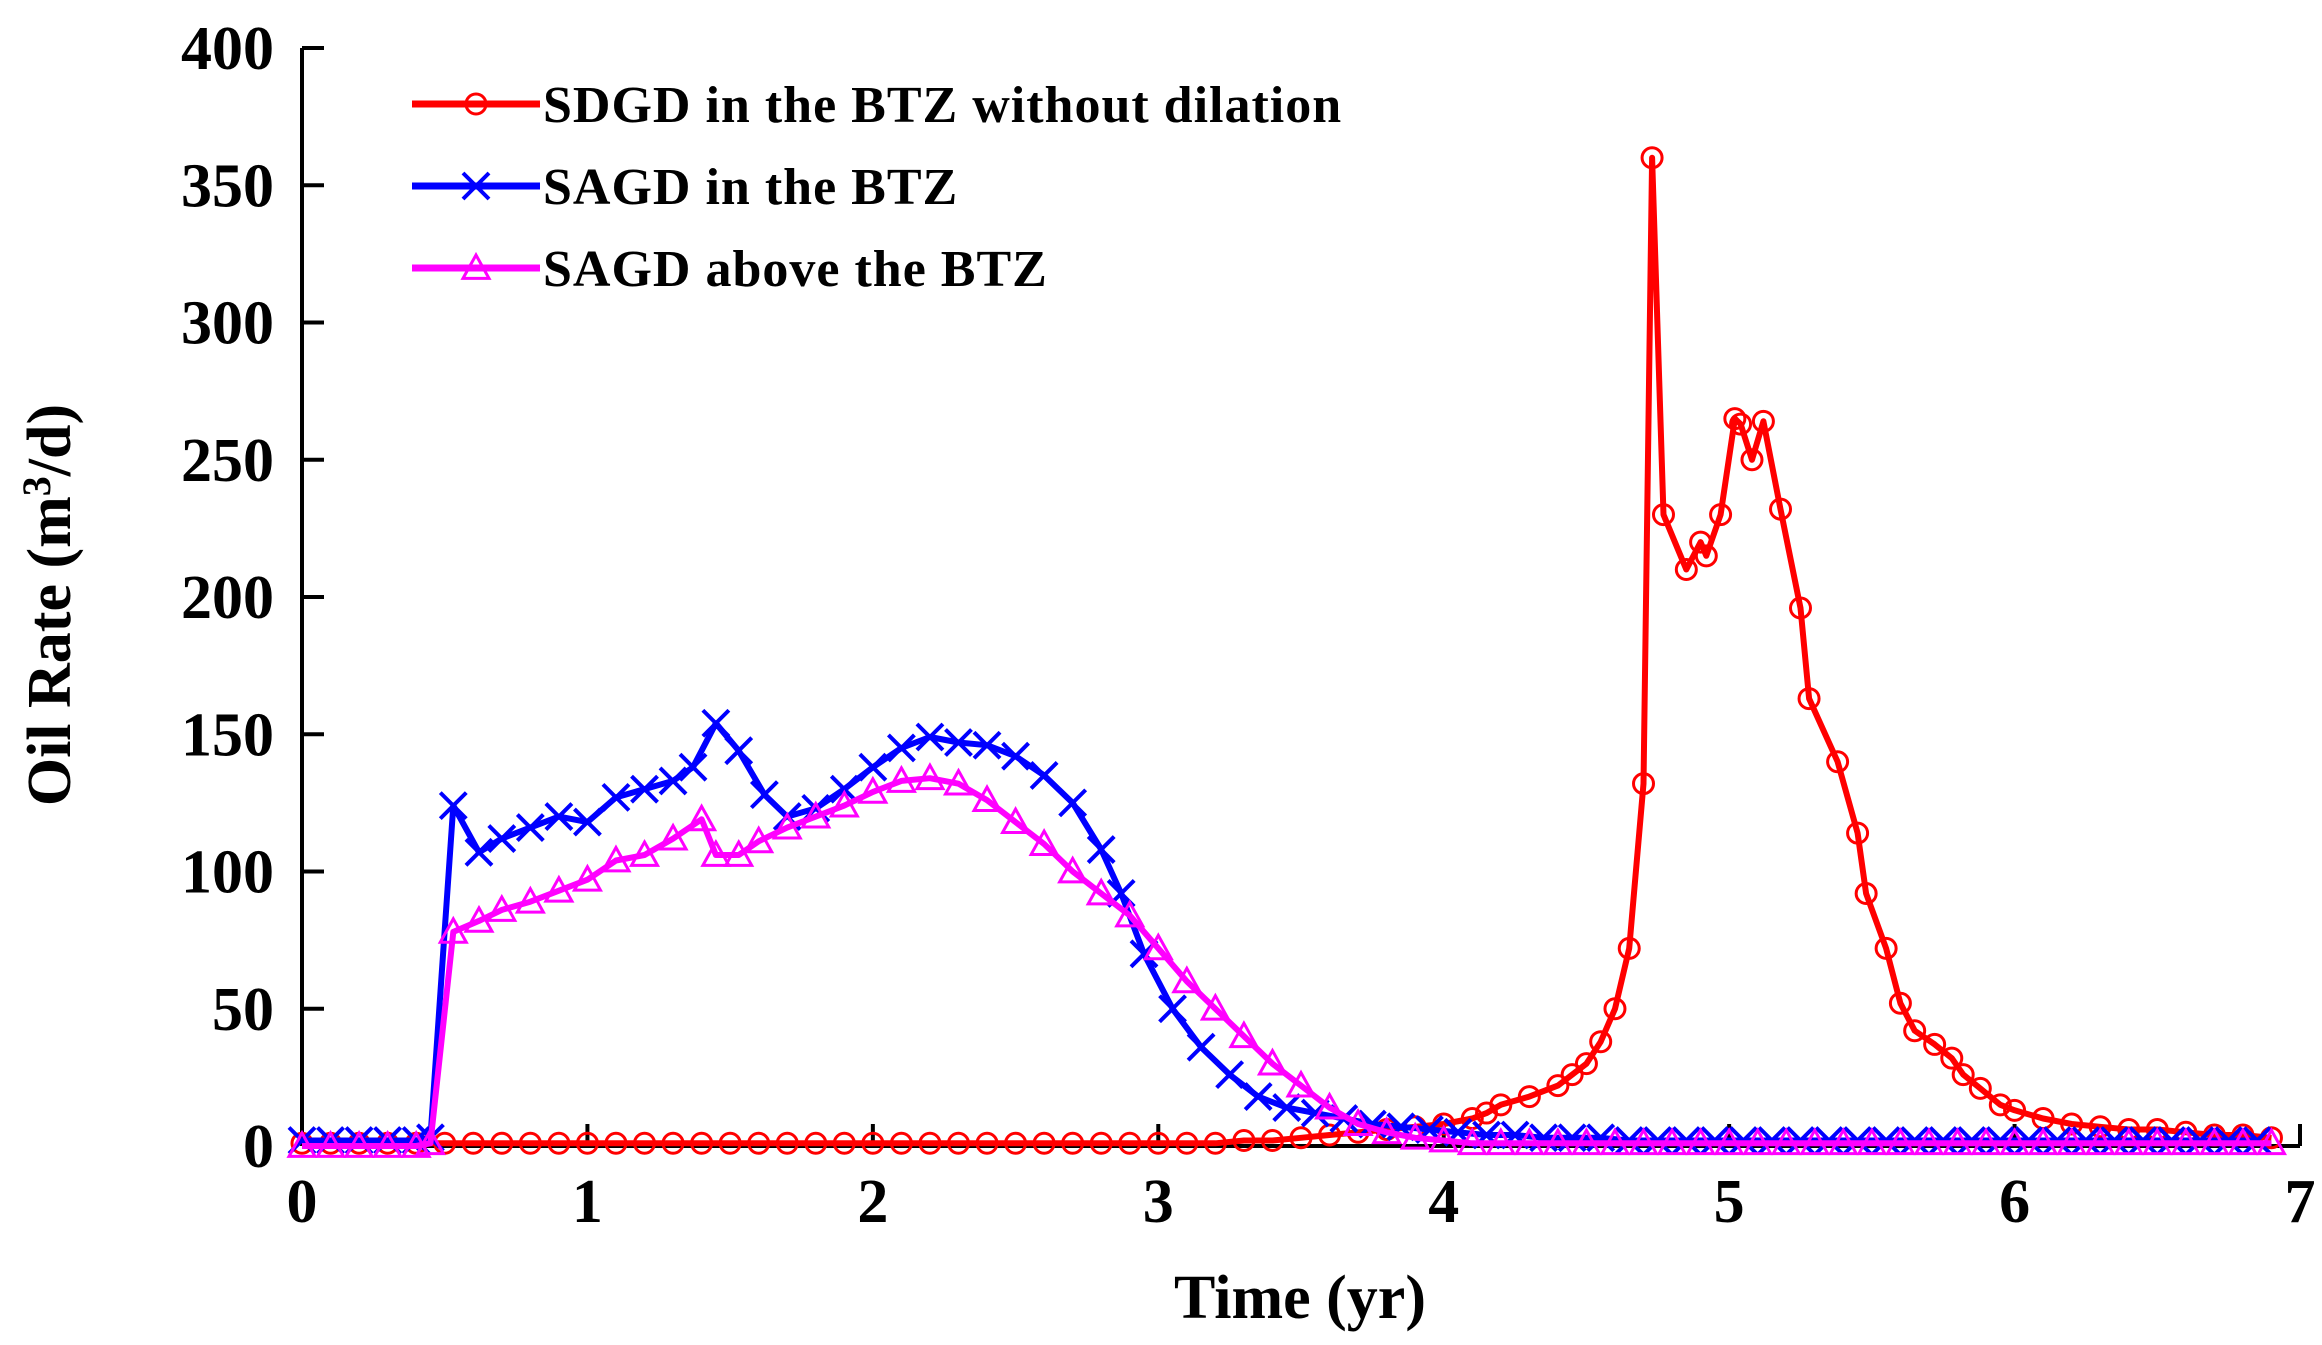 This screenshot has width=2322, height=1345. I want to click on y-tick-label: 0, so click(258, 1147).